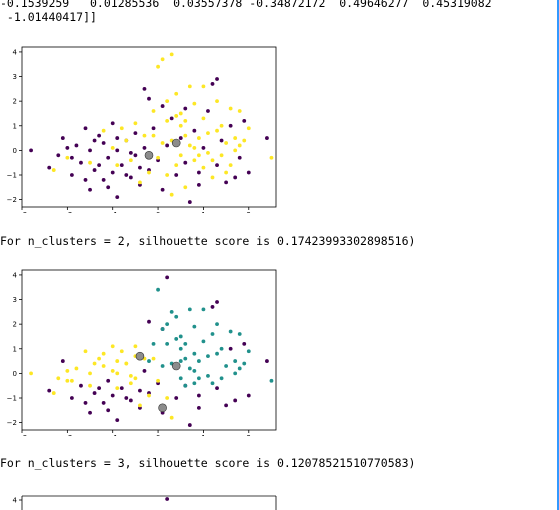 This screenshot has height=510, width=559. What do you see at coordinates (15, 151) in the screenshot?
I see `y-tick-label: 0` at bounding box center [15, 151].